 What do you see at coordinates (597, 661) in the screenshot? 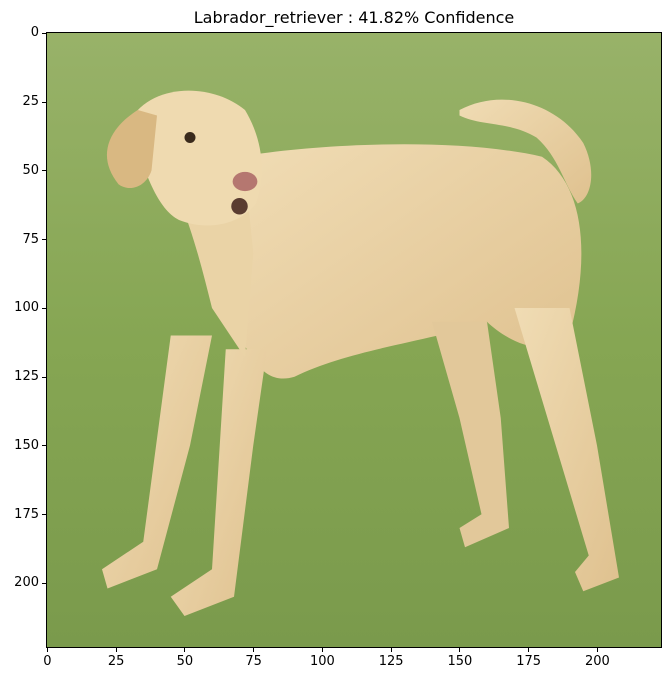
I see `x-tick-label: 200` at bounding box center [597, 661].